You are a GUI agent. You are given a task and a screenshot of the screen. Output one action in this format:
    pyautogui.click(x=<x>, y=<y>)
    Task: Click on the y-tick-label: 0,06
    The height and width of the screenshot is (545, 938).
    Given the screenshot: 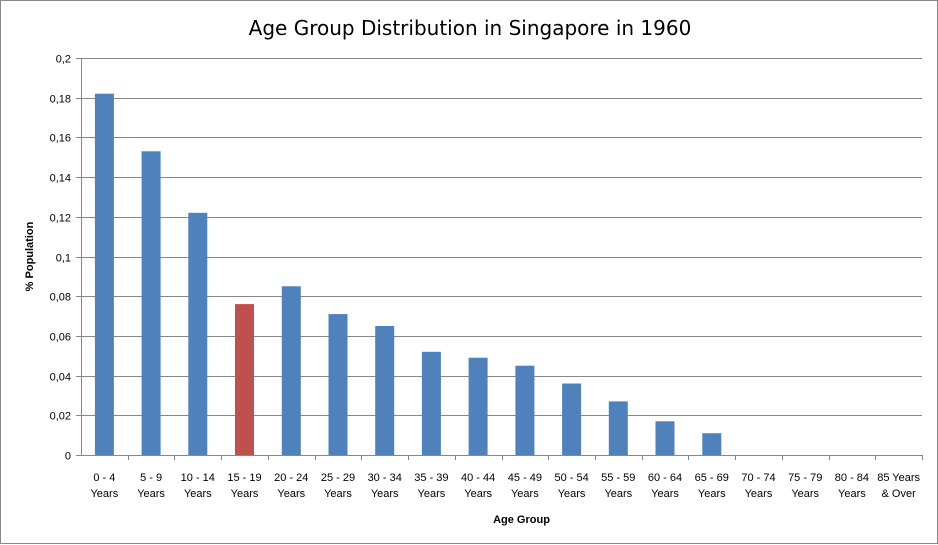 What is the action you would take?
    pyautogui.click(x=60, y=338)
    